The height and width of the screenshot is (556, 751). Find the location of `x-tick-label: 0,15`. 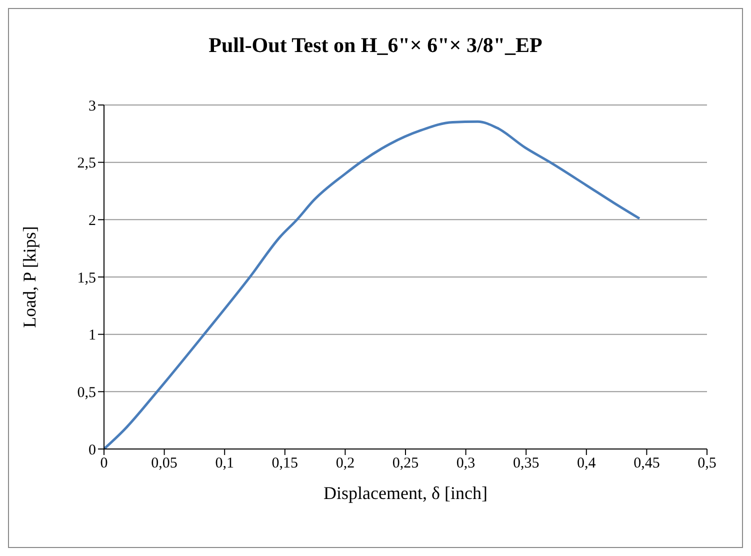

x-tick-label: 0,15 is located at coordinates (285, 464).